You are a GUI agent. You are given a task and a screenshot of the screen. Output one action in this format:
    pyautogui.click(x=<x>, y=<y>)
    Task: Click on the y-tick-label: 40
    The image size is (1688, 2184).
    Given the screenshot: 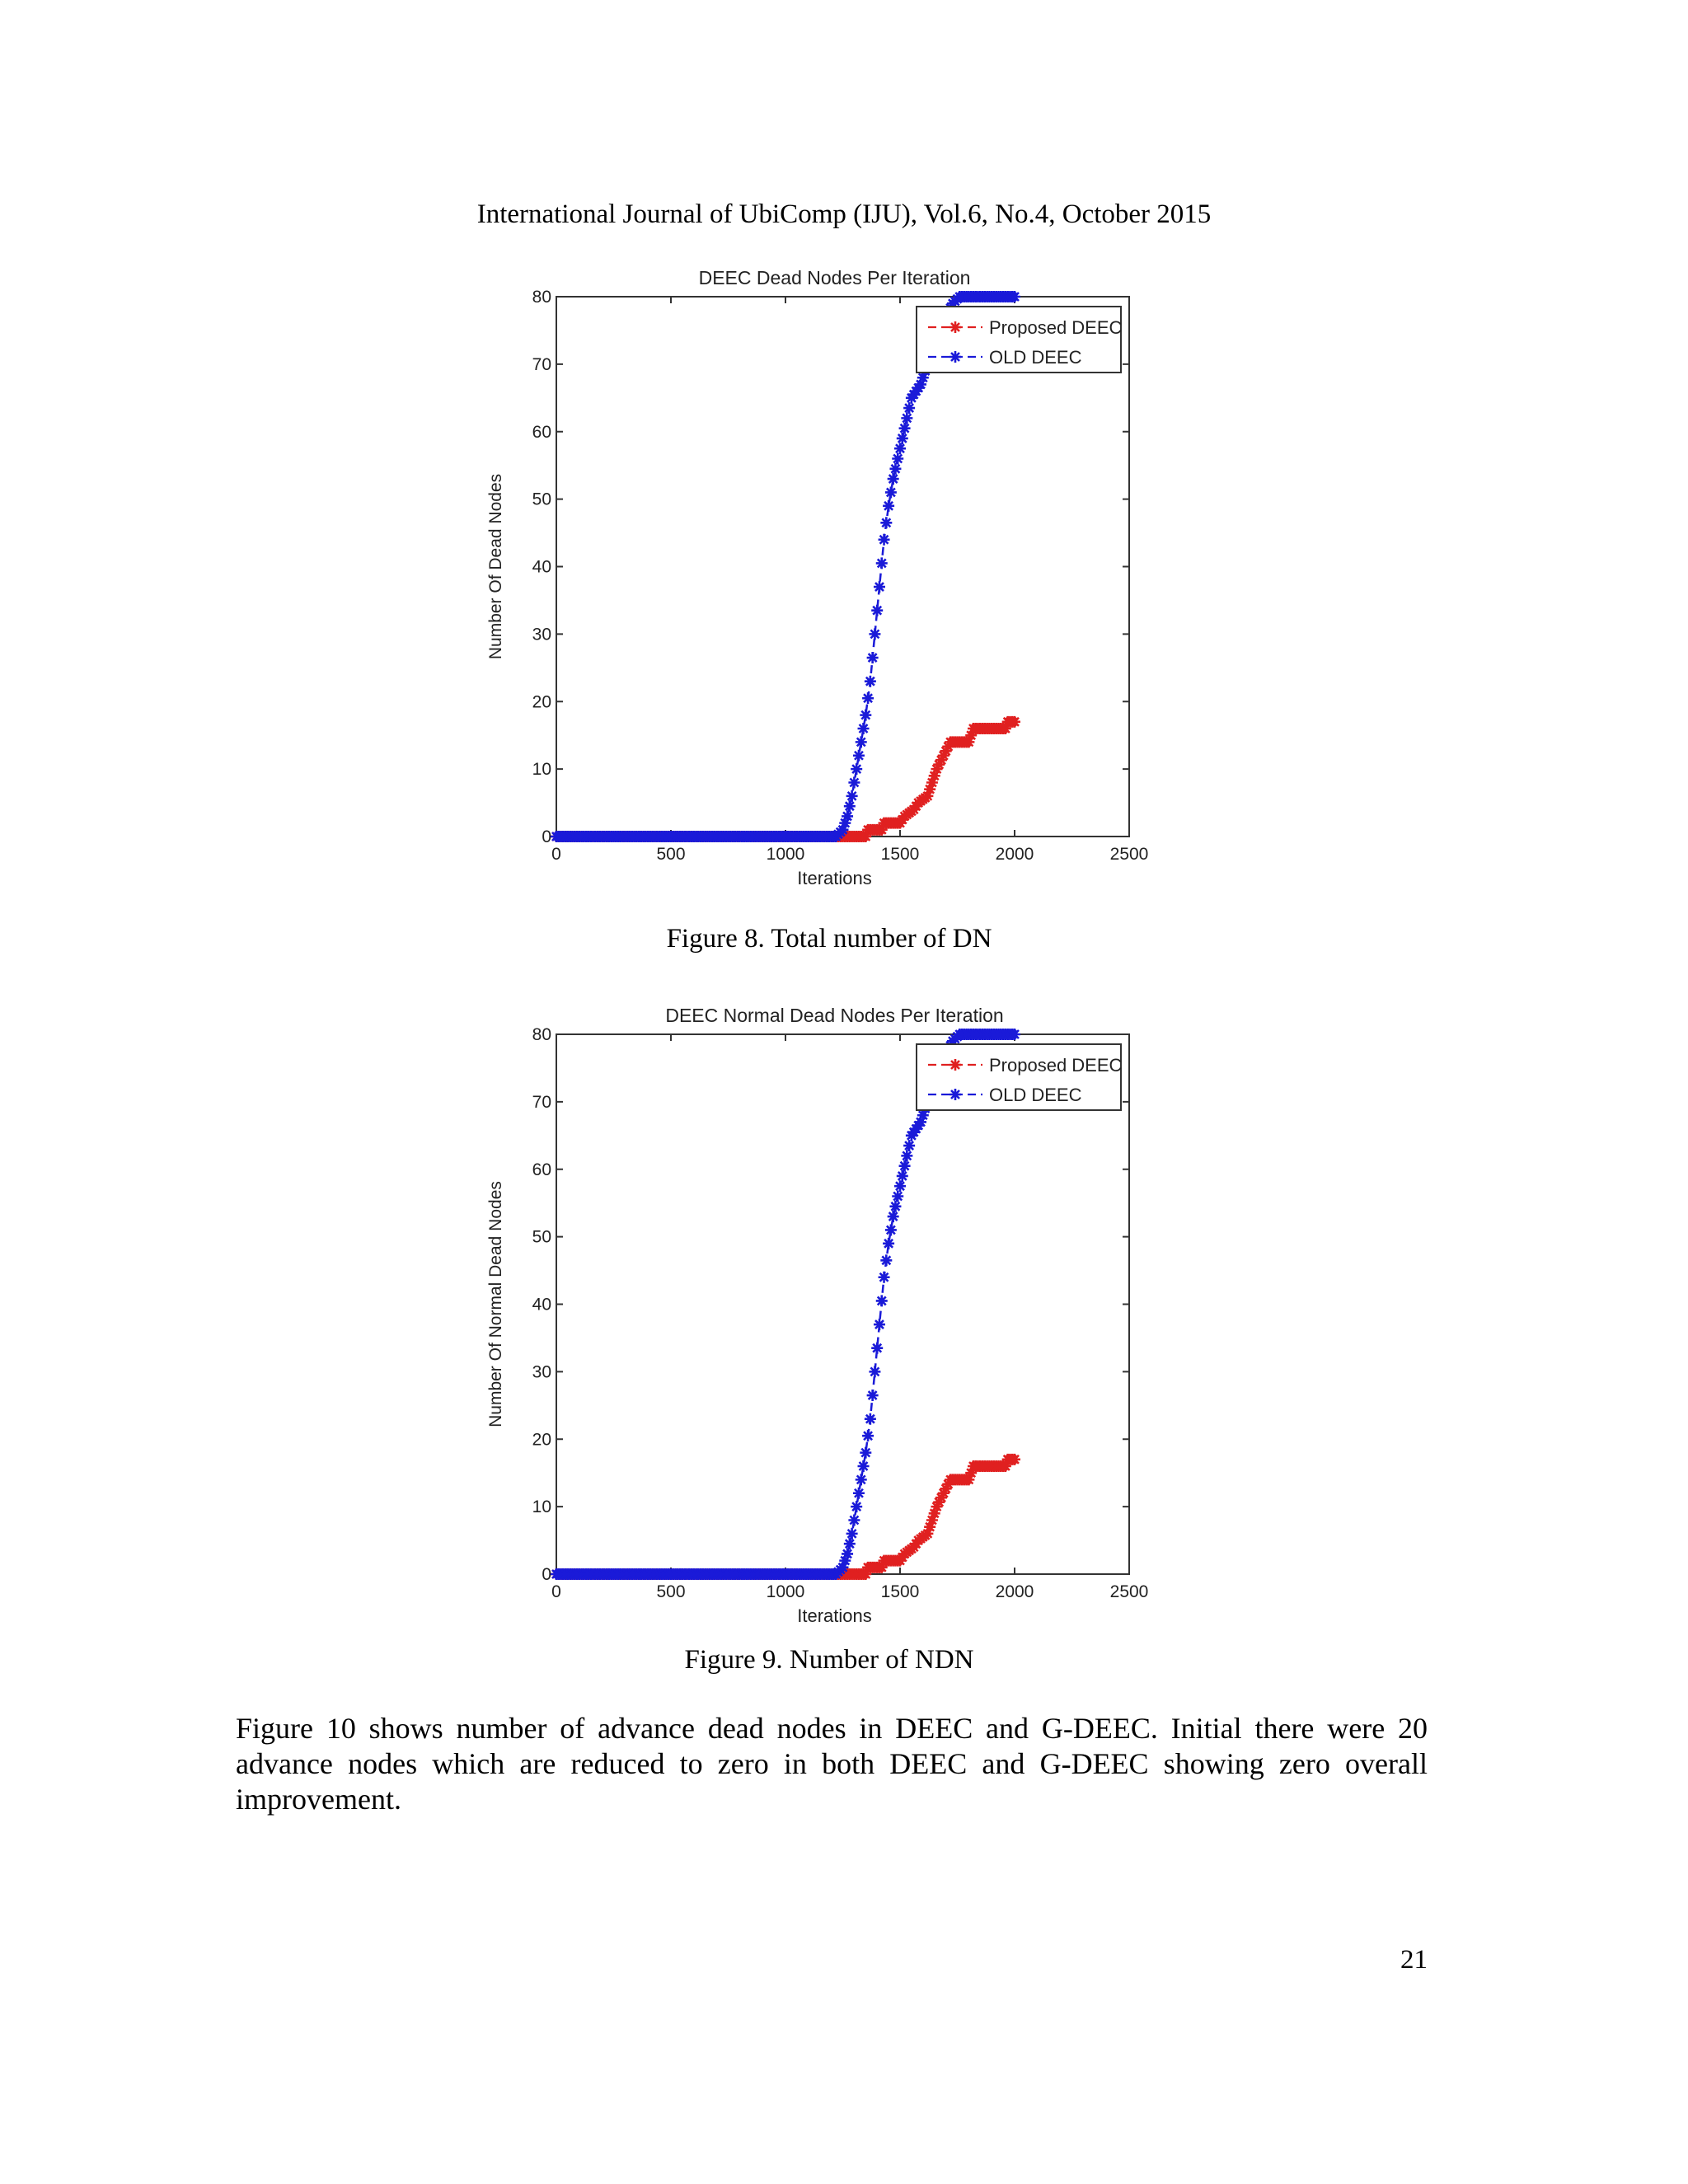 What is the action you would take?
    pyautogui.click(x=541, y=1305)
    